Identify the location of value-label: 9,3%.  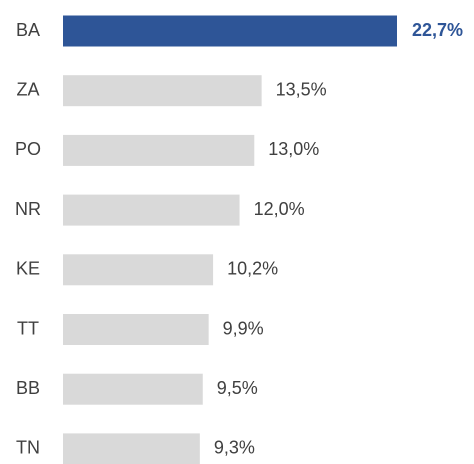
(234, 448).